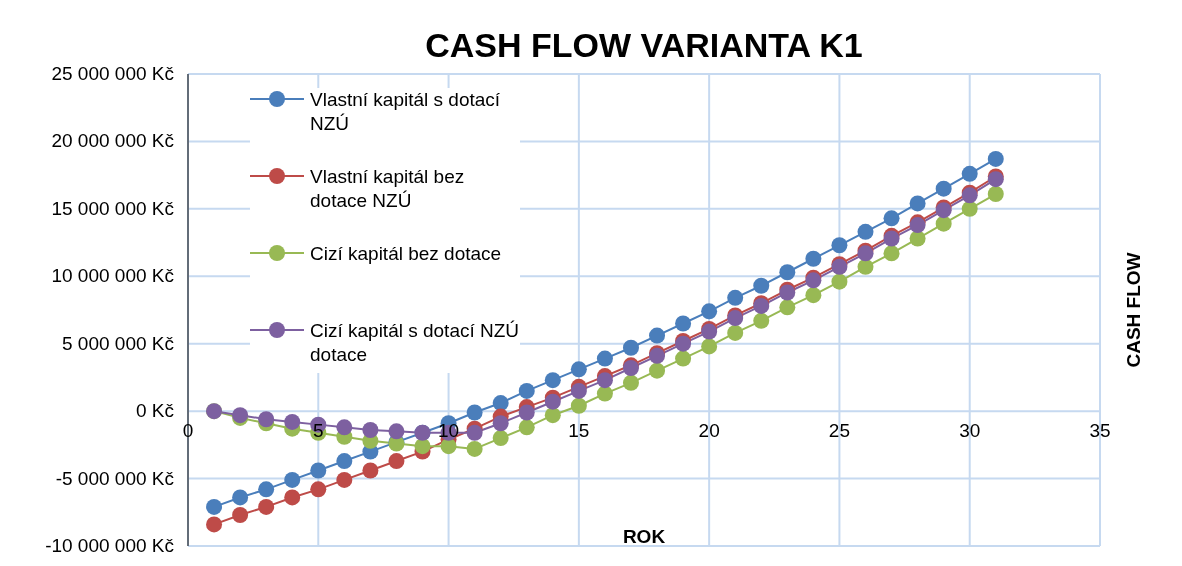 The height and width of the screenshot is (566, 1182). I want to click on chart-title: CASH FLOW VARIANTA K1, so click(644, 45).